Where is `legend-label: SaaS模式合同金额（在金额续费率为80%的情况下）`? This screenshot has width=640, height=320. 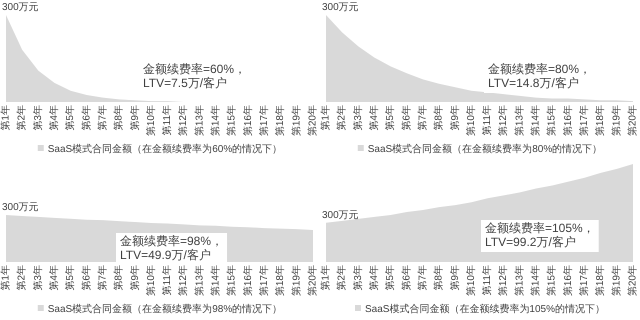 legend-label: SaaS模式合同金额（在金额续费率为80%的情况下） is located at coordinates (485, 149).